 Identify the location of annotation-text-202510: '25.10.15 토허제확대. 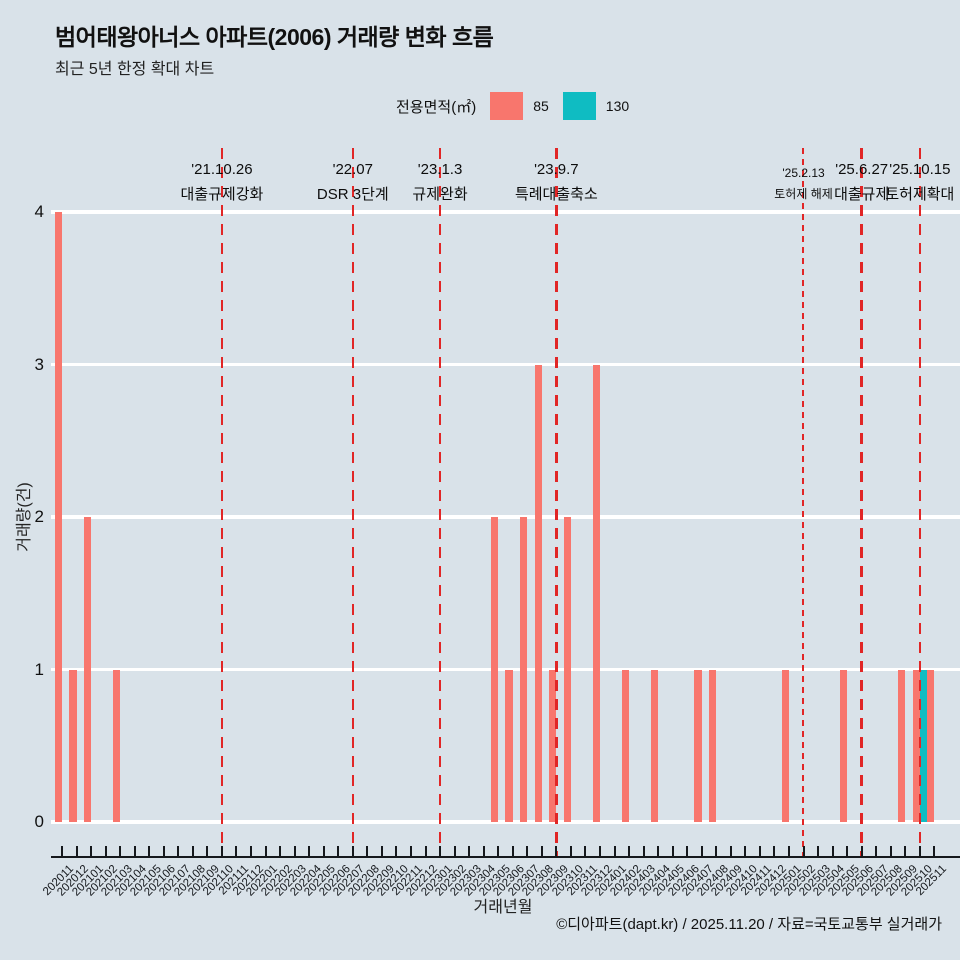
(919, 182).